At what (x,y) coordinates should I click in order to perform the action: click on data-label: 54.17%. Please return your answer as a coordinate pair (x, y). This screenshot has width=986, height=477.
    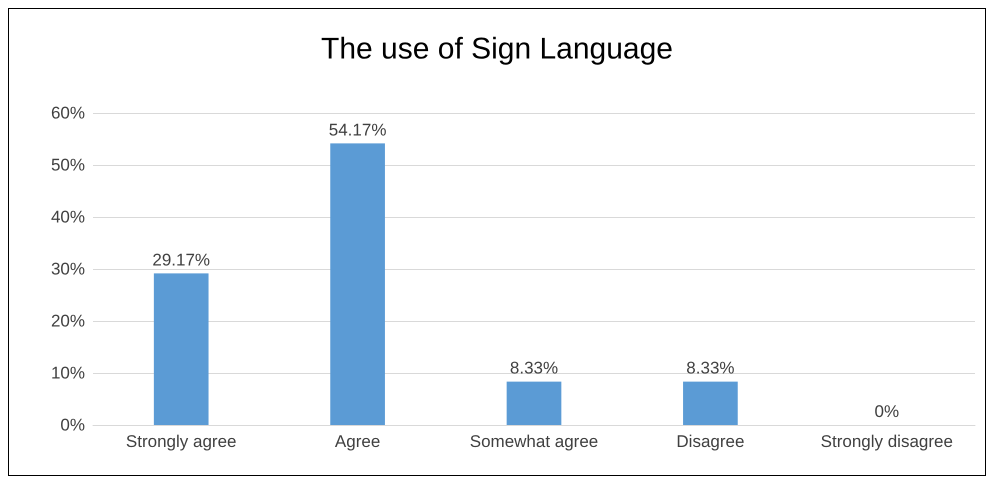
    Looking at the image, I should click on (357, 130).